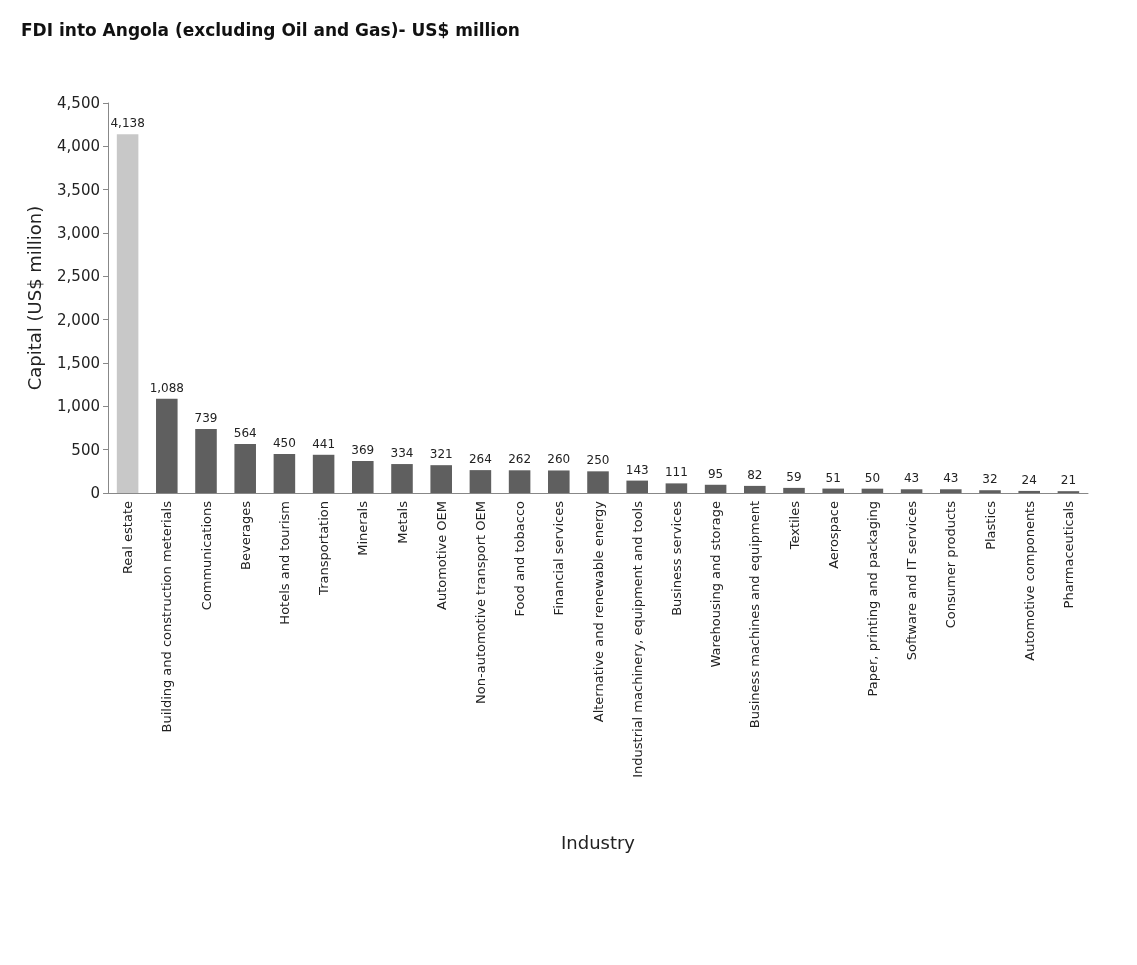 The height and width of the screenshot is (965, 1137). I want to click on data-label: 250, so click(598, 460).